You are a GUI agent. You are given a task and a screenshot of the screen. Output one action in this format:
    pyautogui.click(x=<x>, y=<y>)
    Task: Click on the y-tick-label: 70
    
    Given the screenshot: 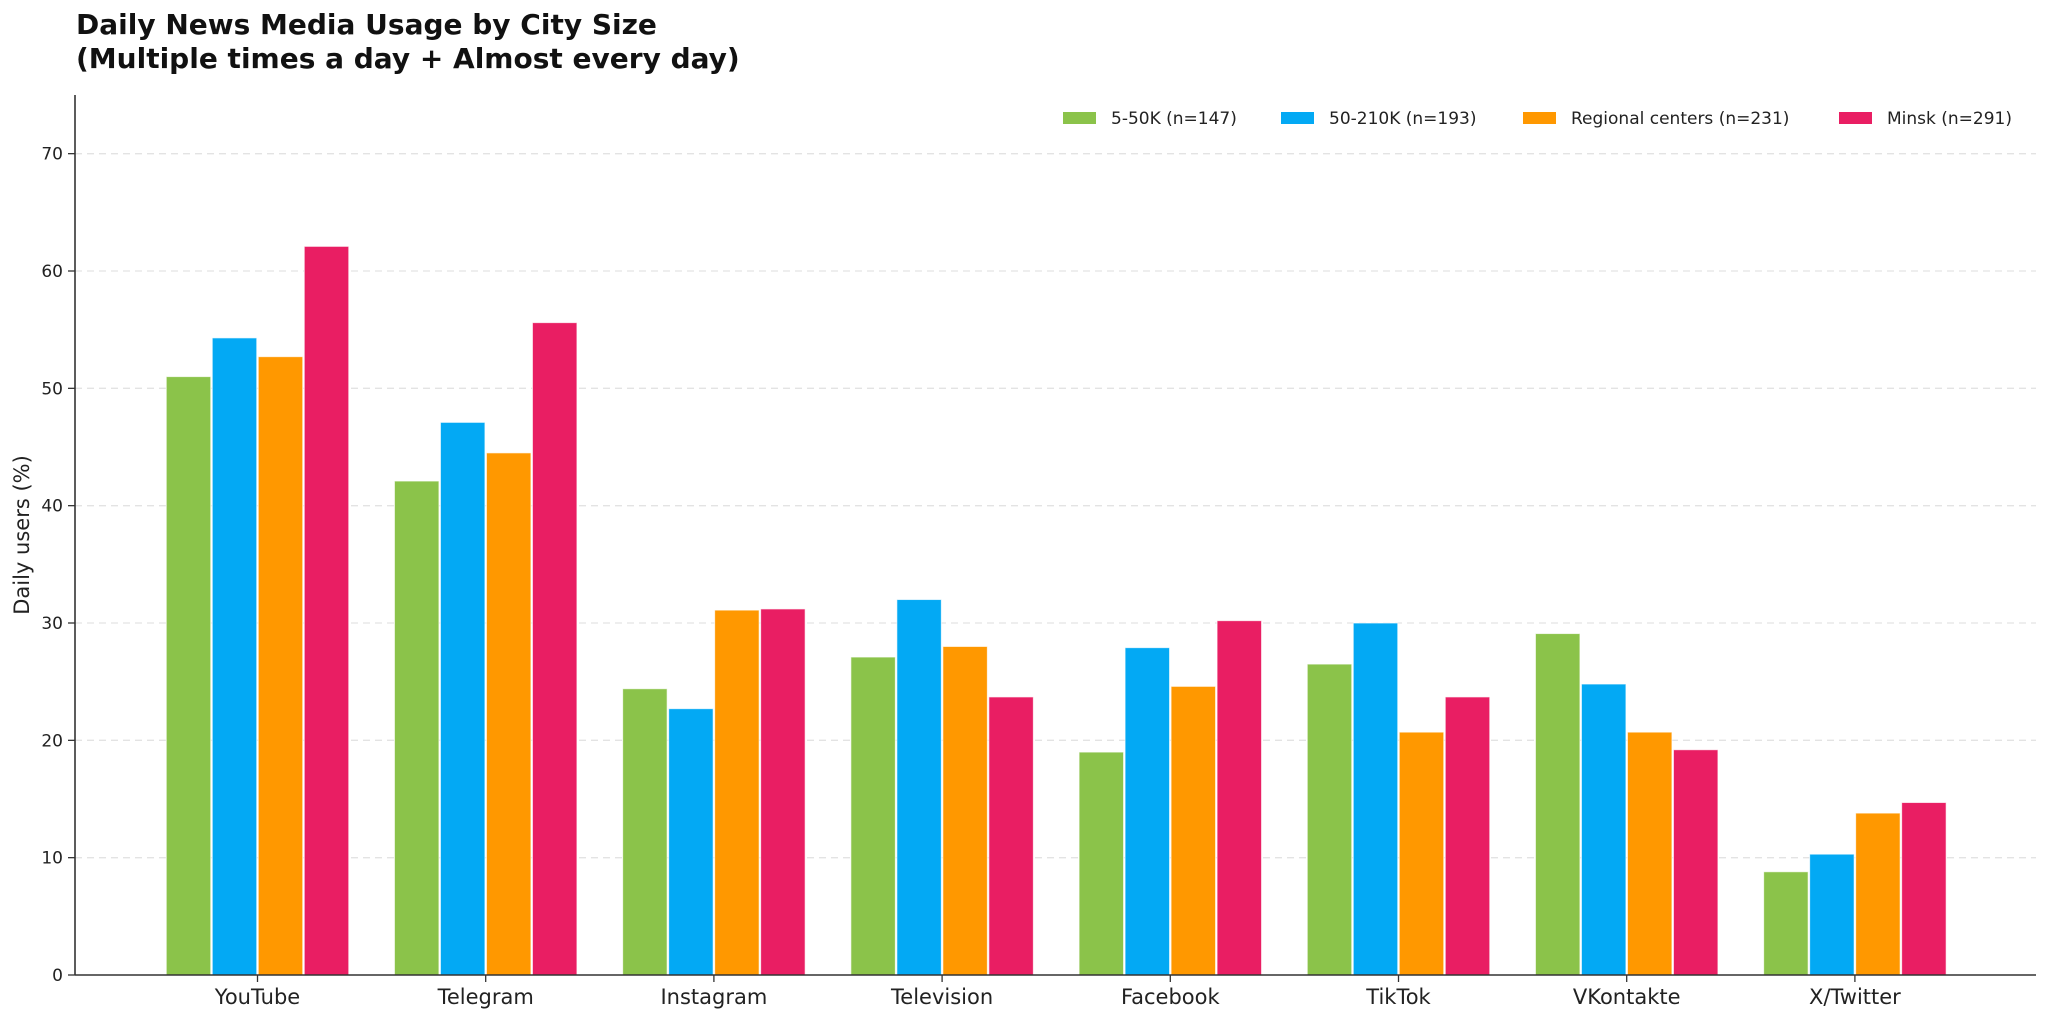 What is the action you would take?
    pyautogui.click(x=52, y=155)
    